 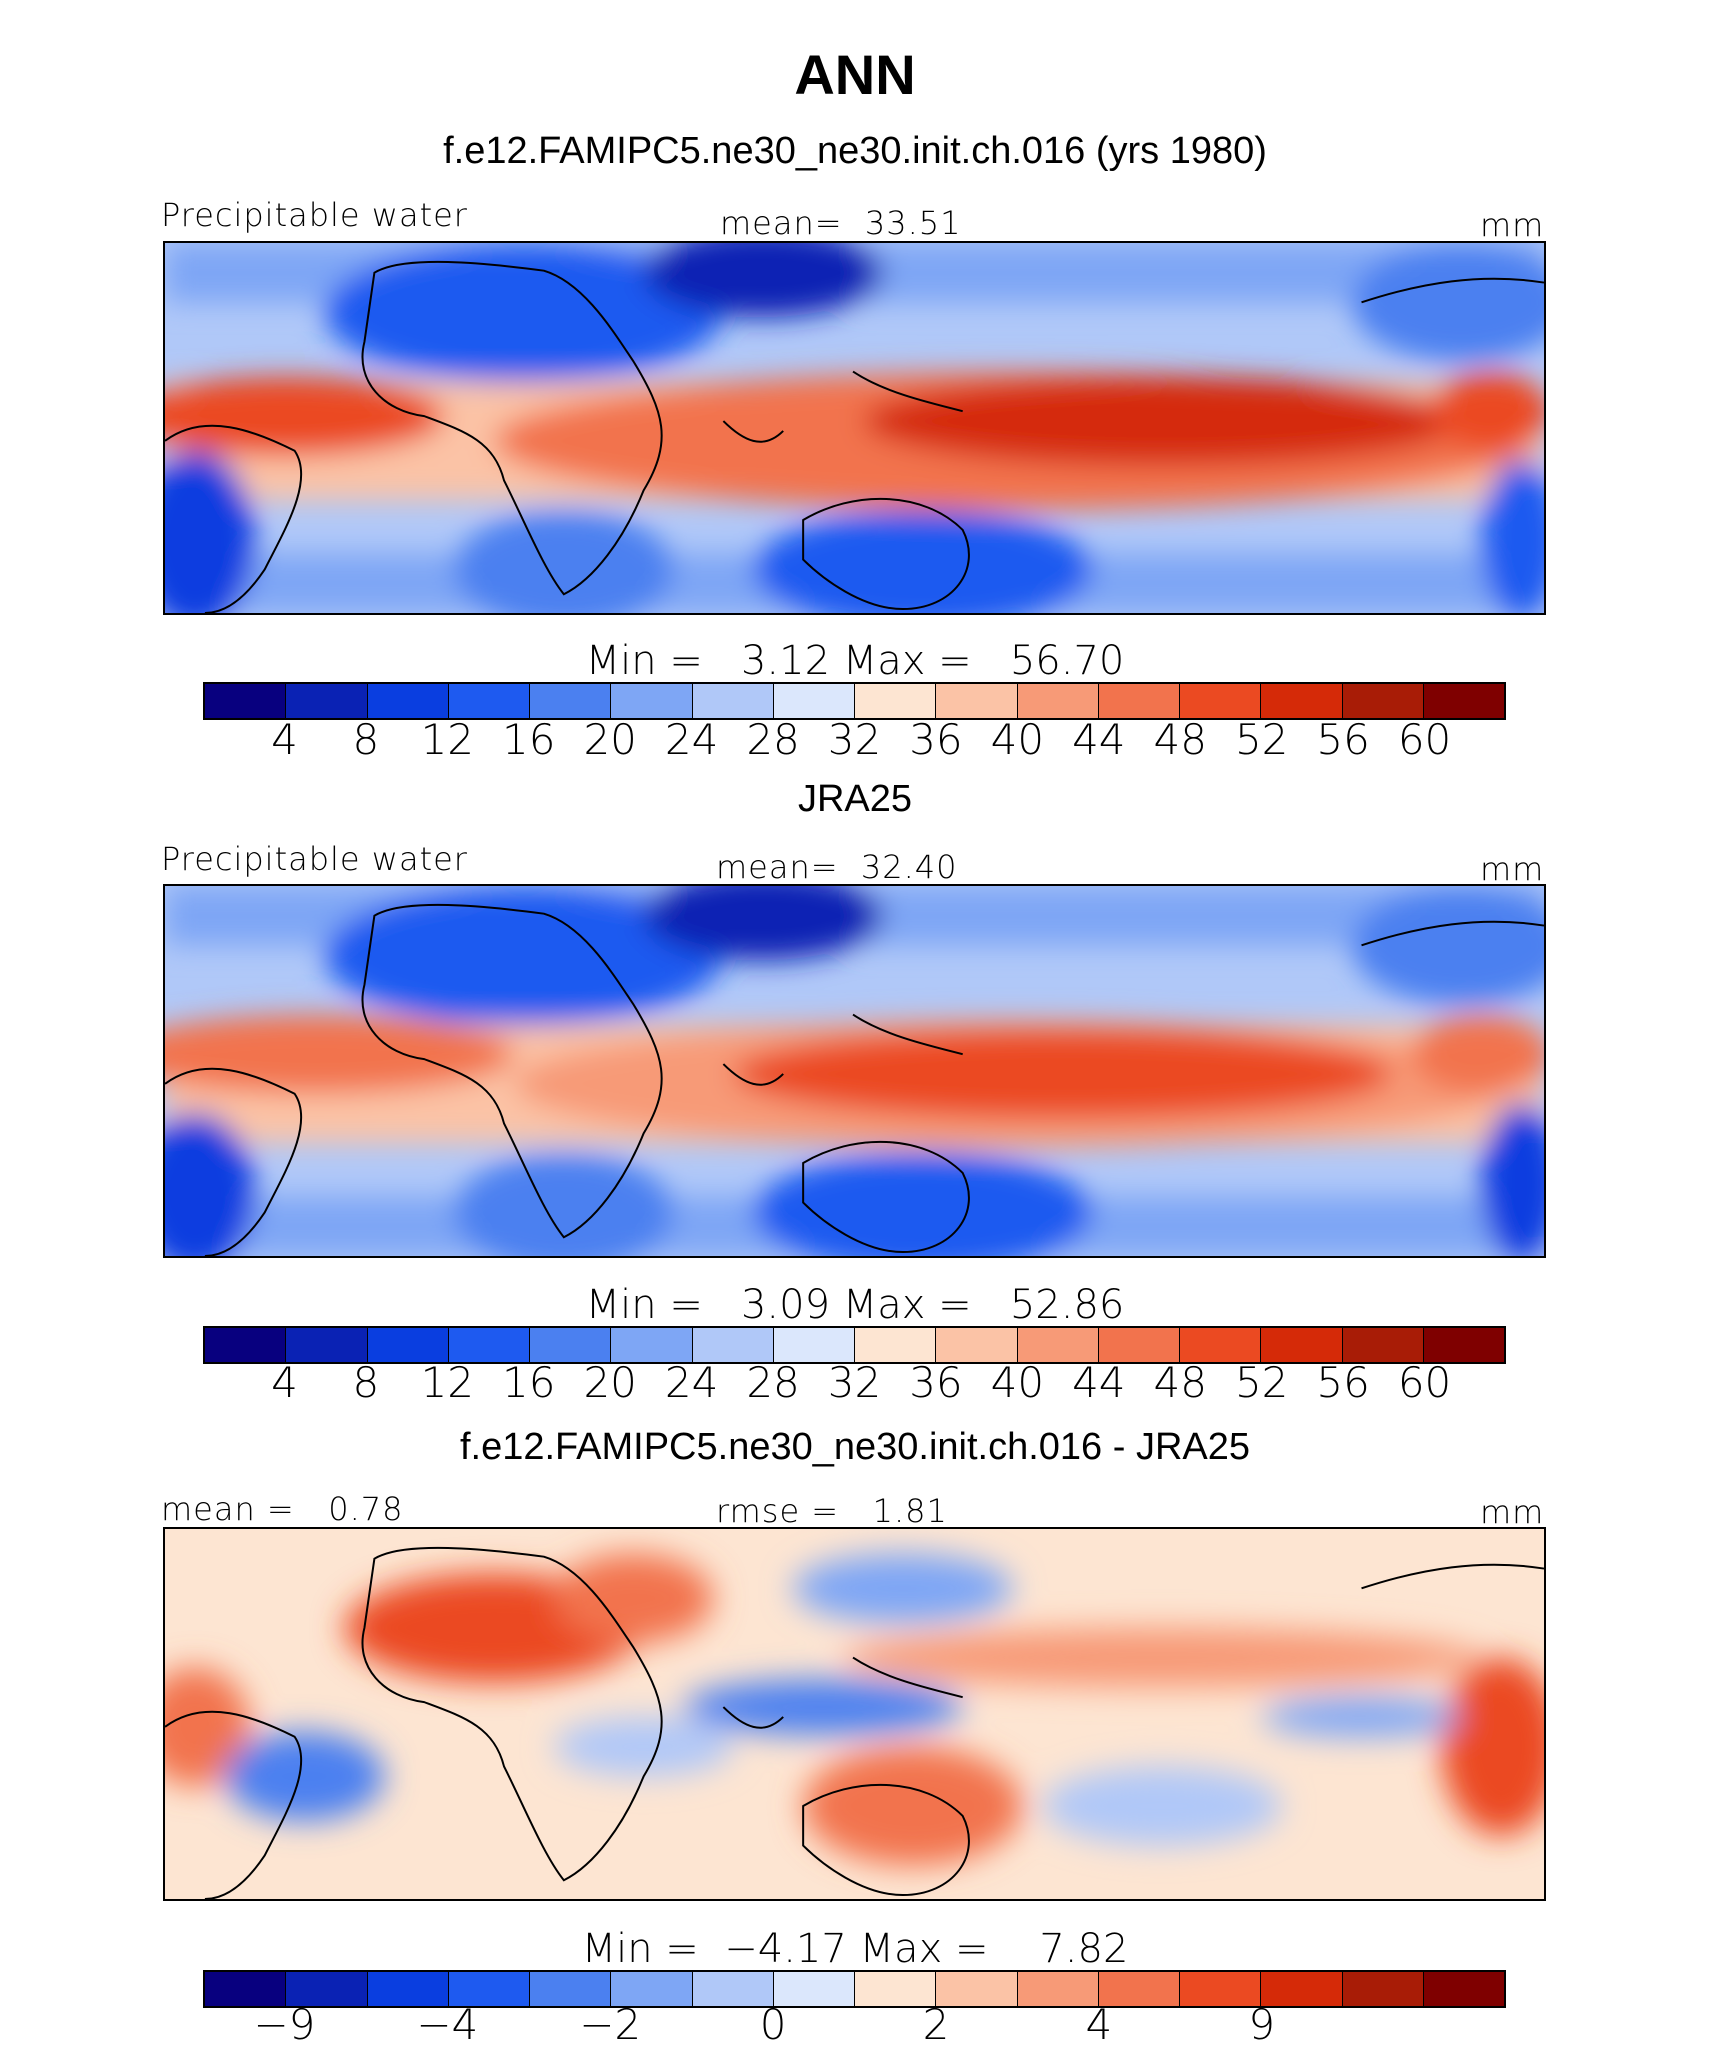 I want to click on panel-3-rmse-label: rmse =, so click(x=778, y=1511).